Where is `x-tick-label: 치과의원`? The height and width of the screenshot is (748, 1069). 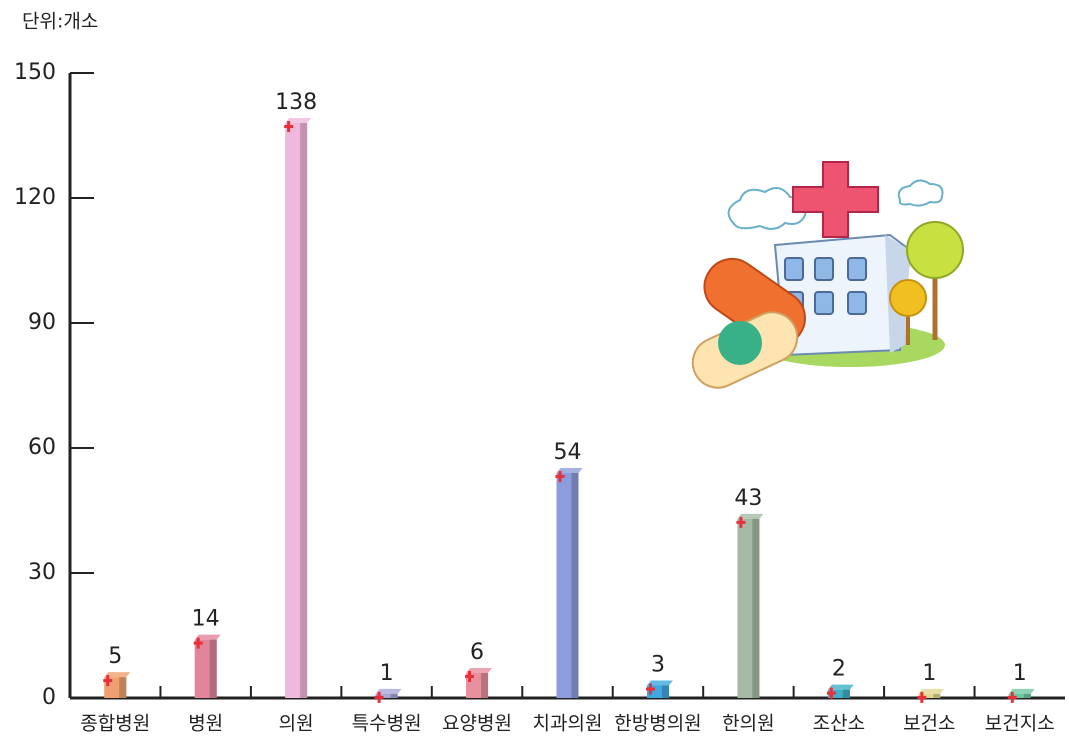
x-tick-label: 치과의원 is located at coordinates (568, 724).